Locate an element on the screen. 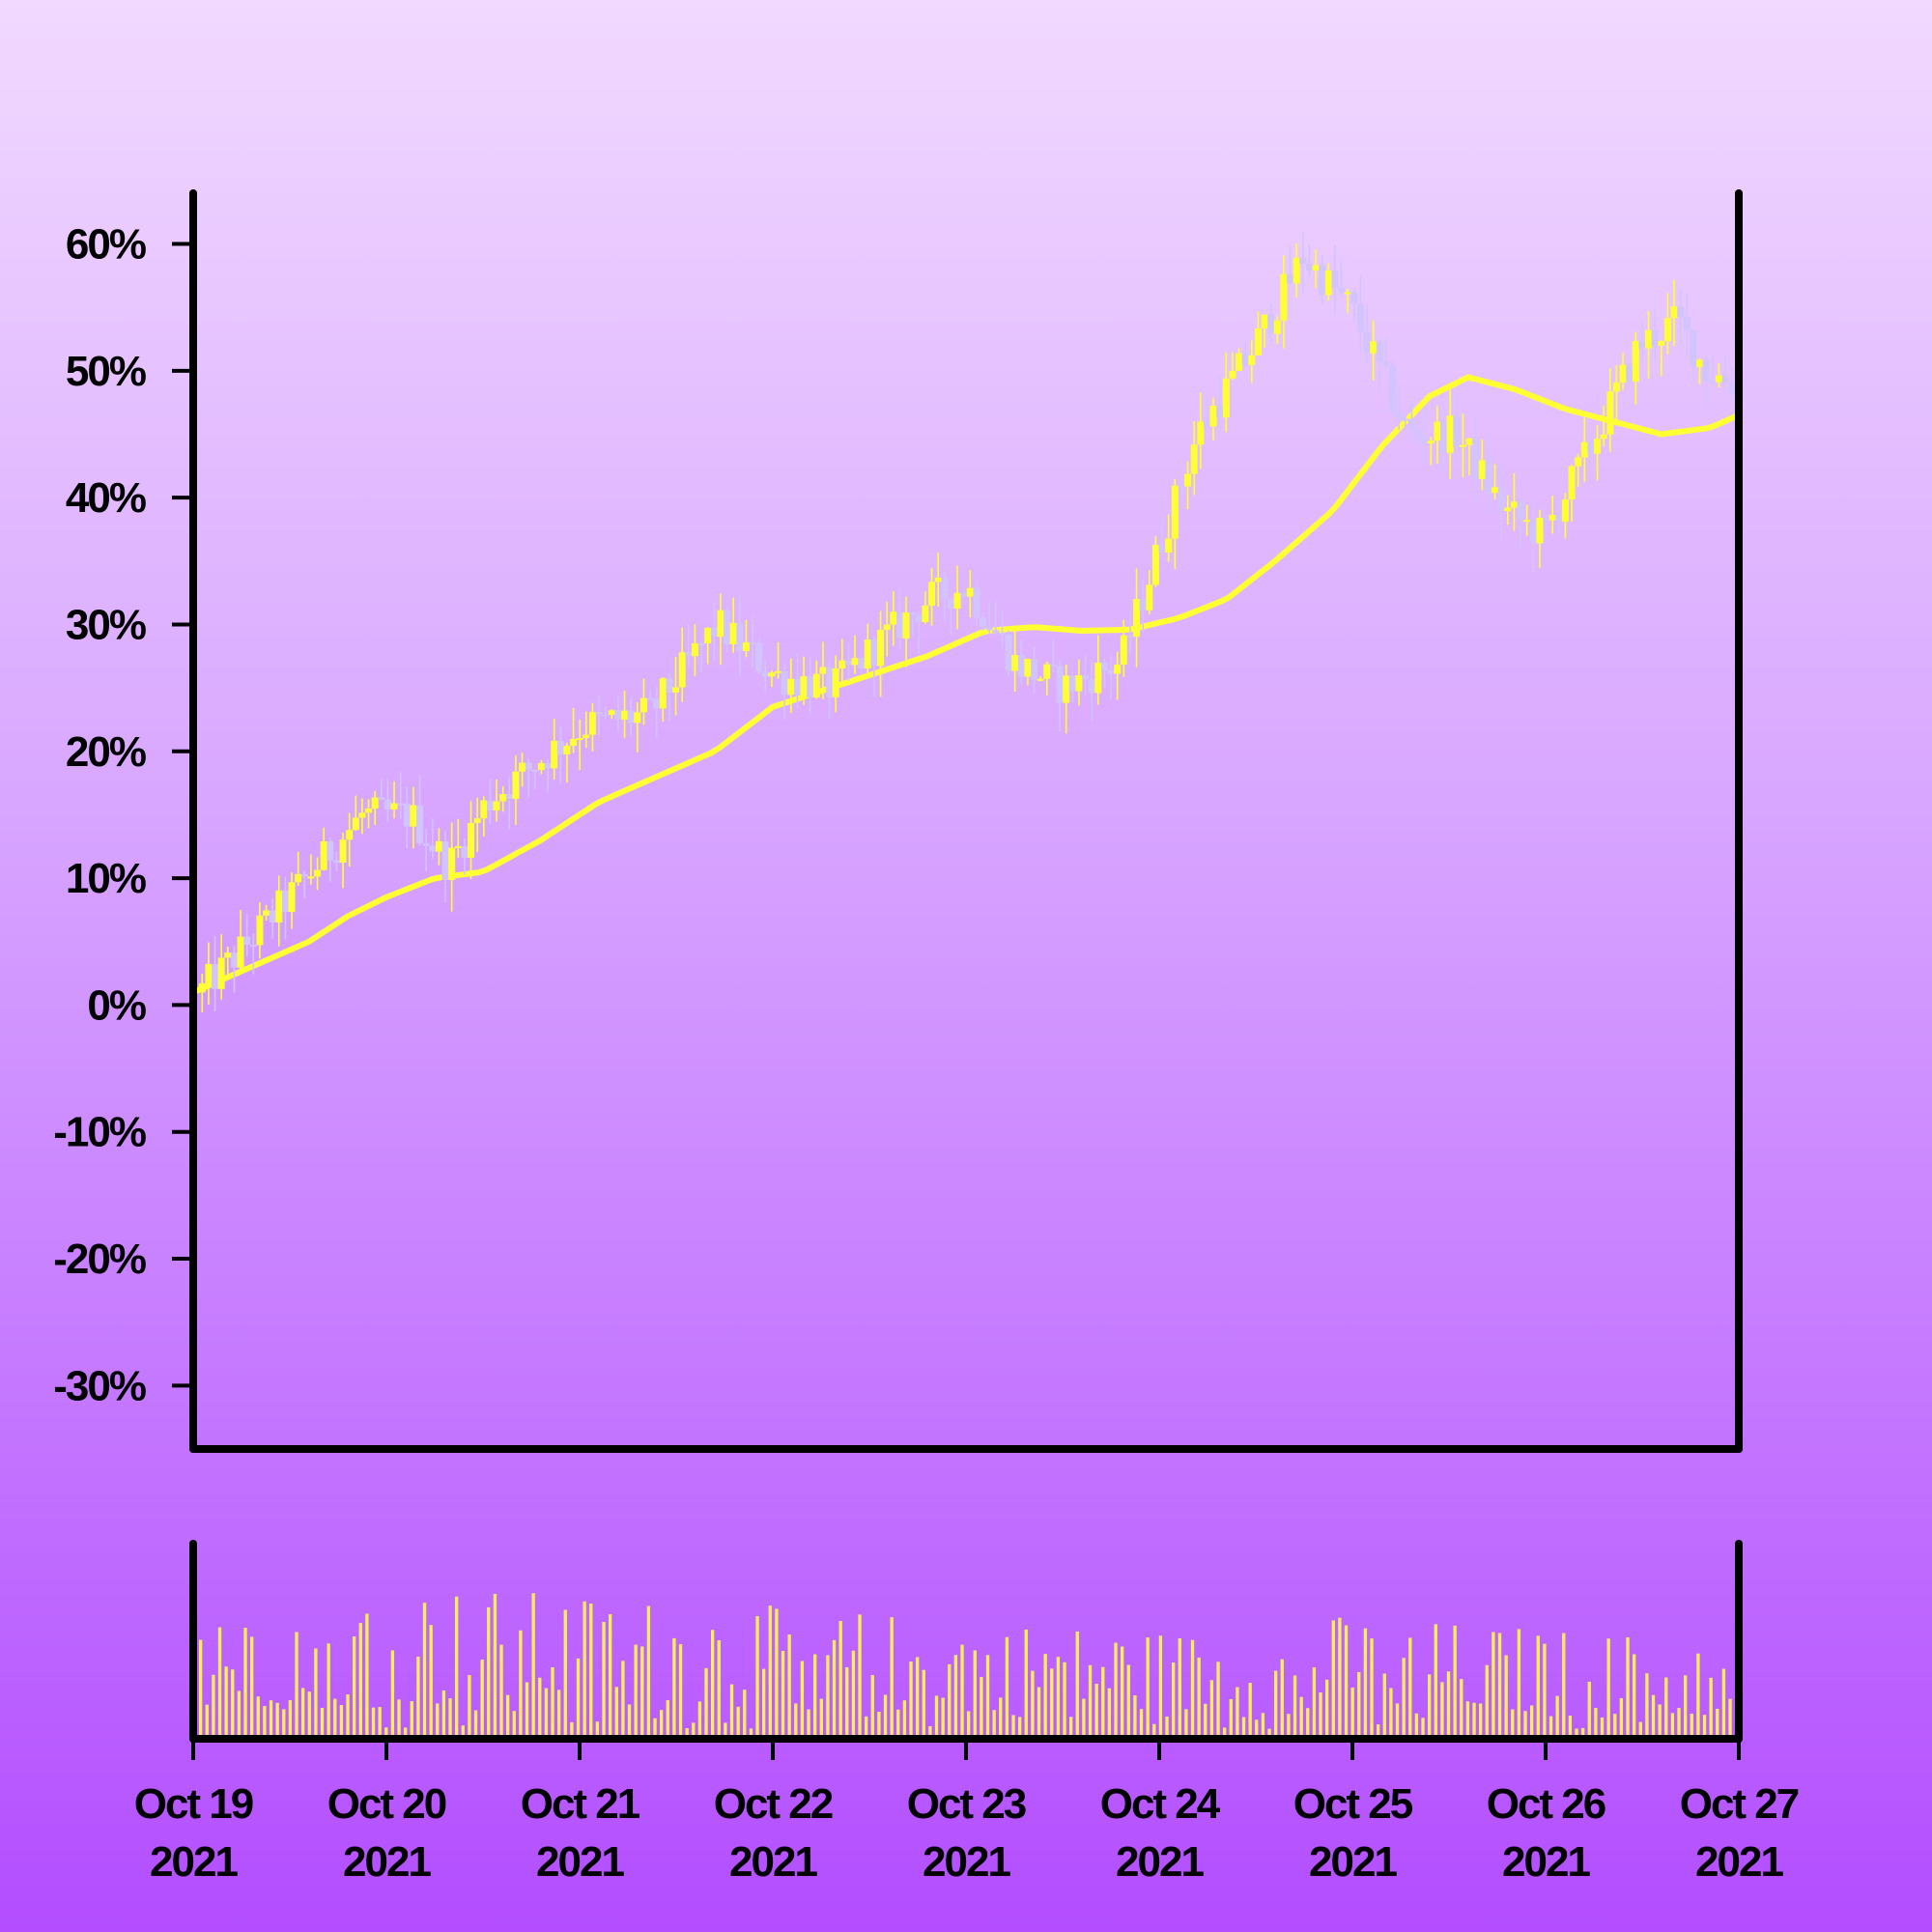 The width and height of the screenshot is (1932, 1932). volume-bars is located at coordinates (965, 1664).